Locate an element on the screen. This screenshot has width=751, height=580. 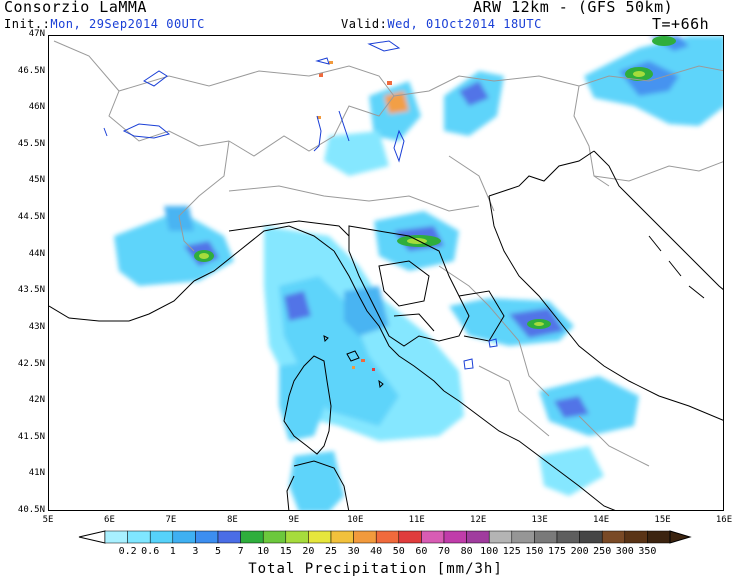
colorbar-label: 7 is located at coordinates (240, 551).